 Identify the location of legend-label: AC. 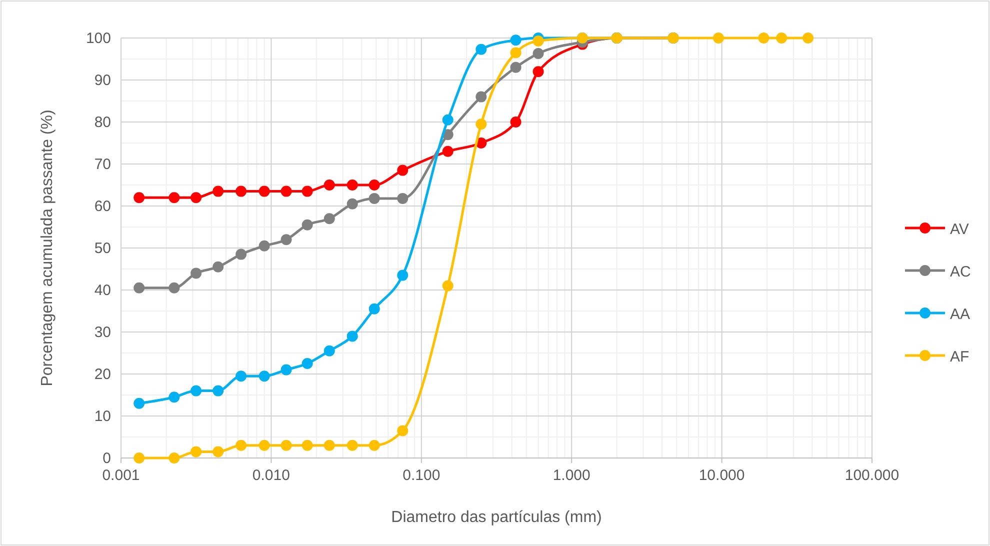
(961, 272).